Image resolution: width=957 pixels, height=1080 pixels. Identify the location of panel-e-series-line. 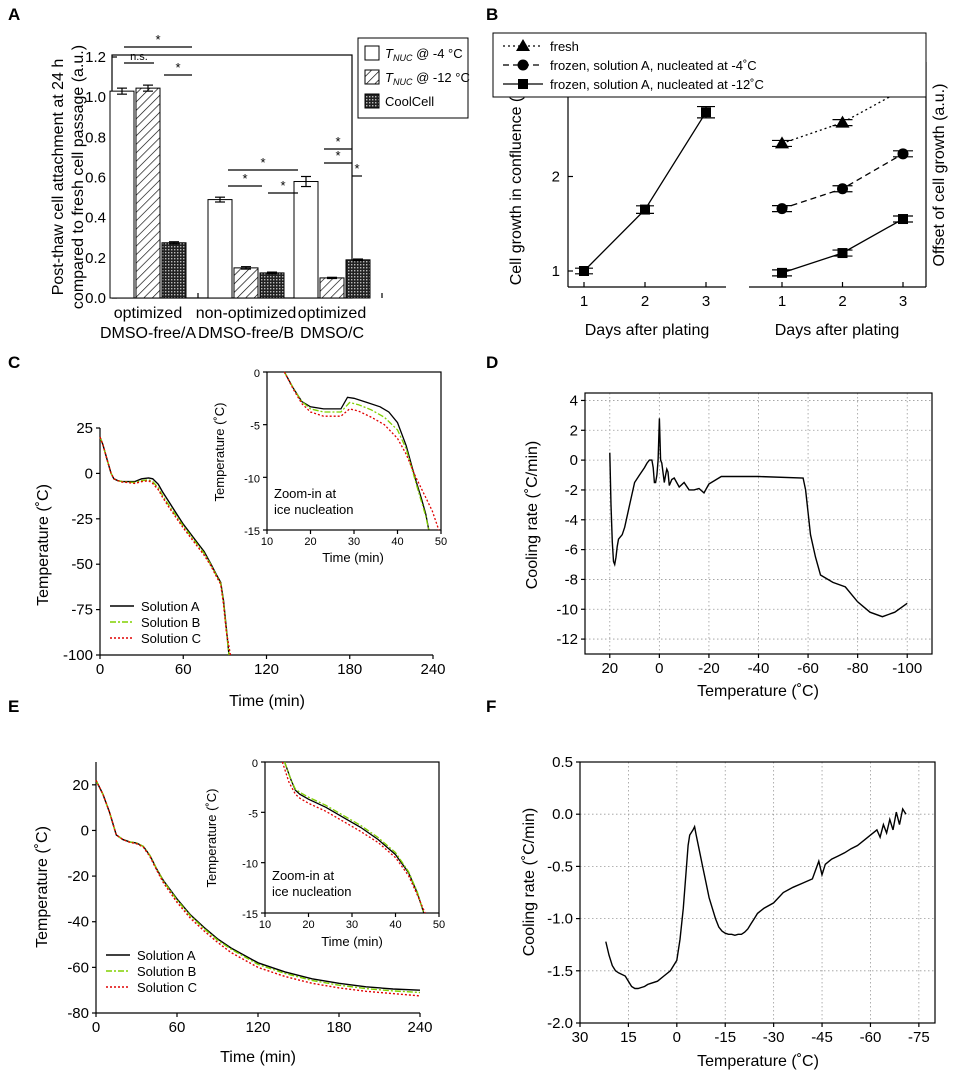
(258, 888).